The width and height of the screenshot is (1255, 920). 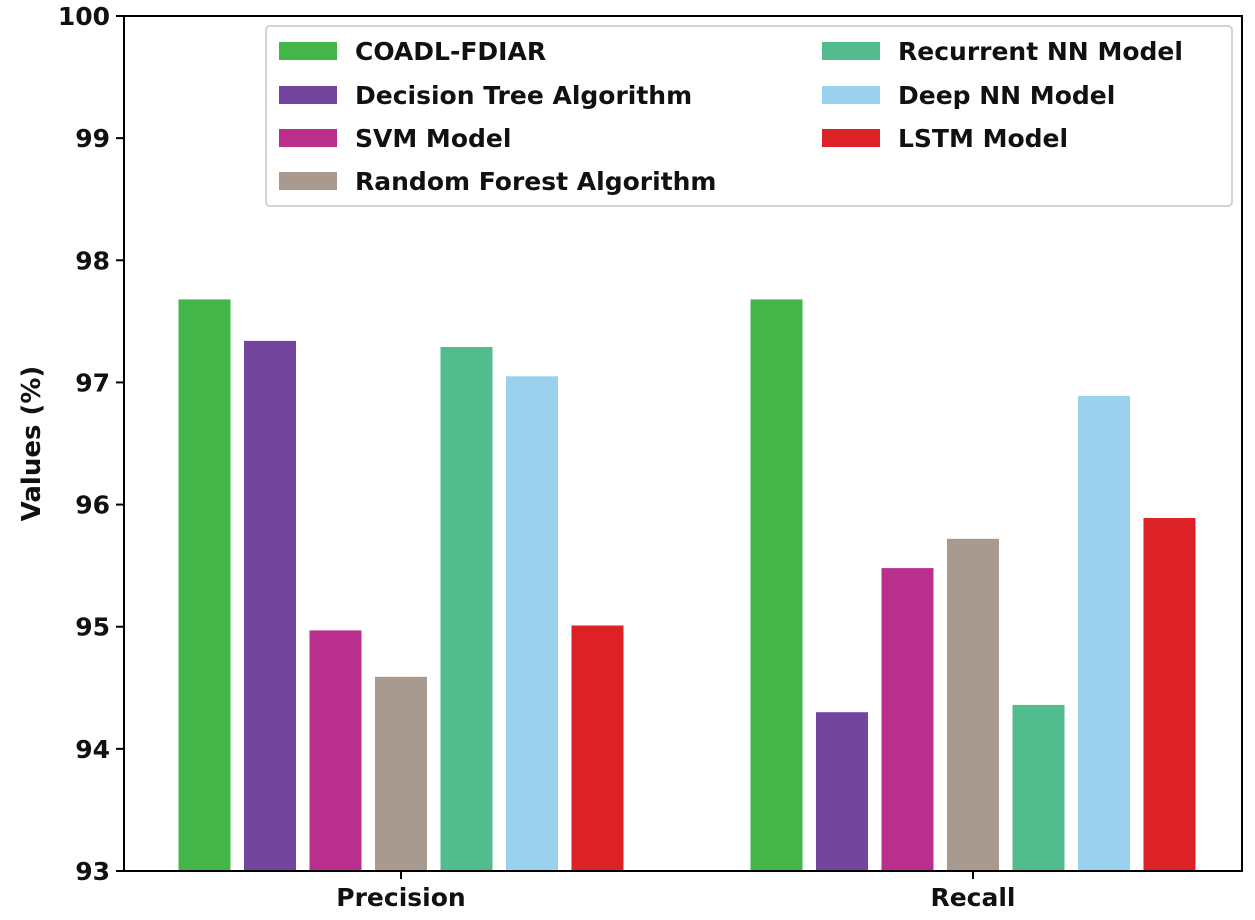 What do you see at coordinates (972, 897) in the screenshot?
I see `x-tick-label-recall: Recall` at bounding box center [972, 897].